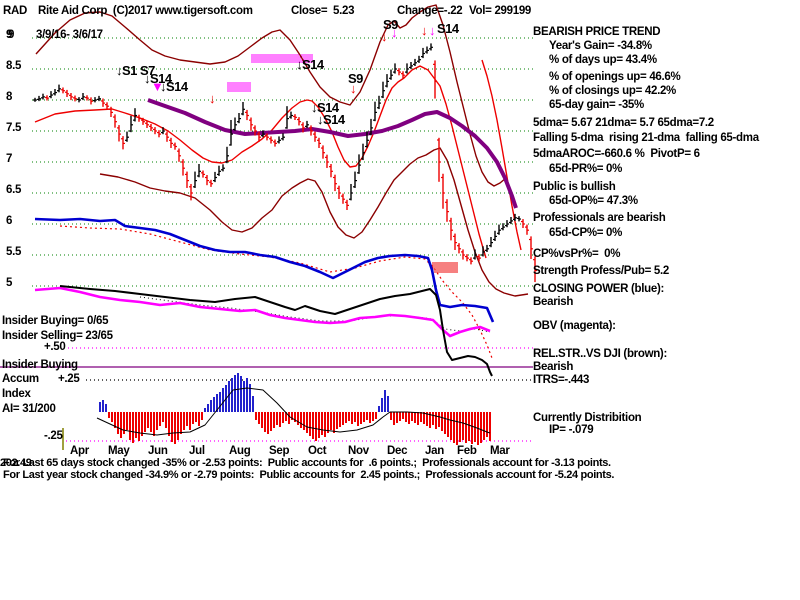  I want to click on closing-power-ma-dotted, so click(276, 292).